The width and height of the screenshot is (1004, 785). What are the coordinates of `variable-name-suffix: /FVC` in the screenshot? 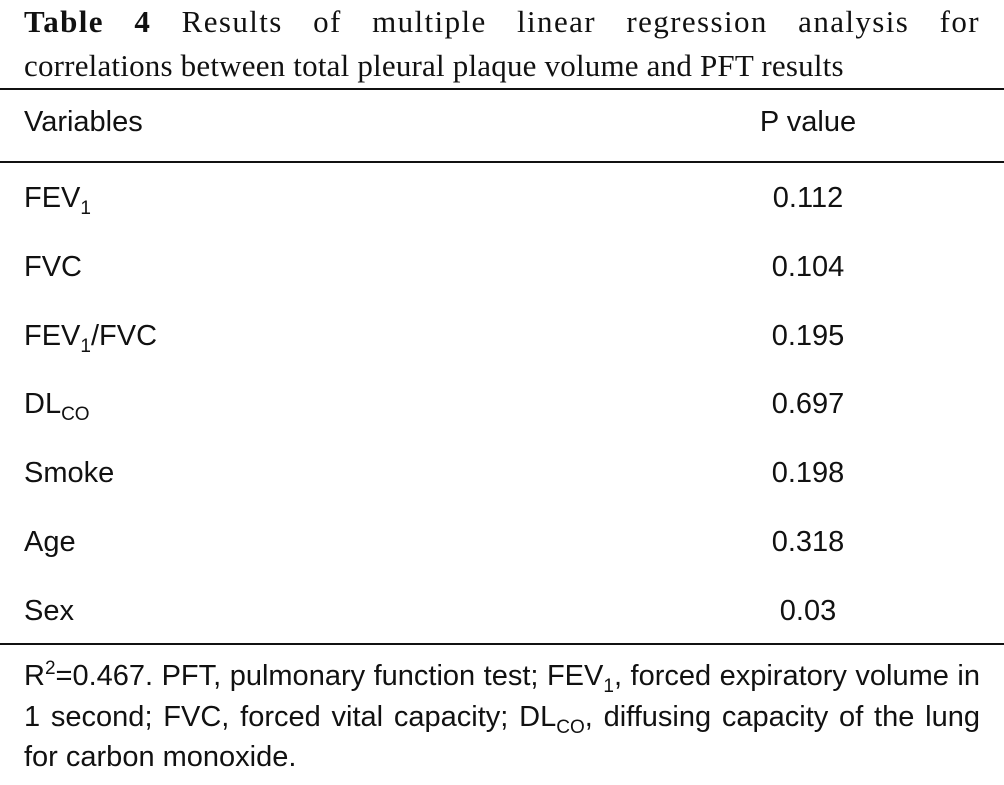 It's located at (124, 336).